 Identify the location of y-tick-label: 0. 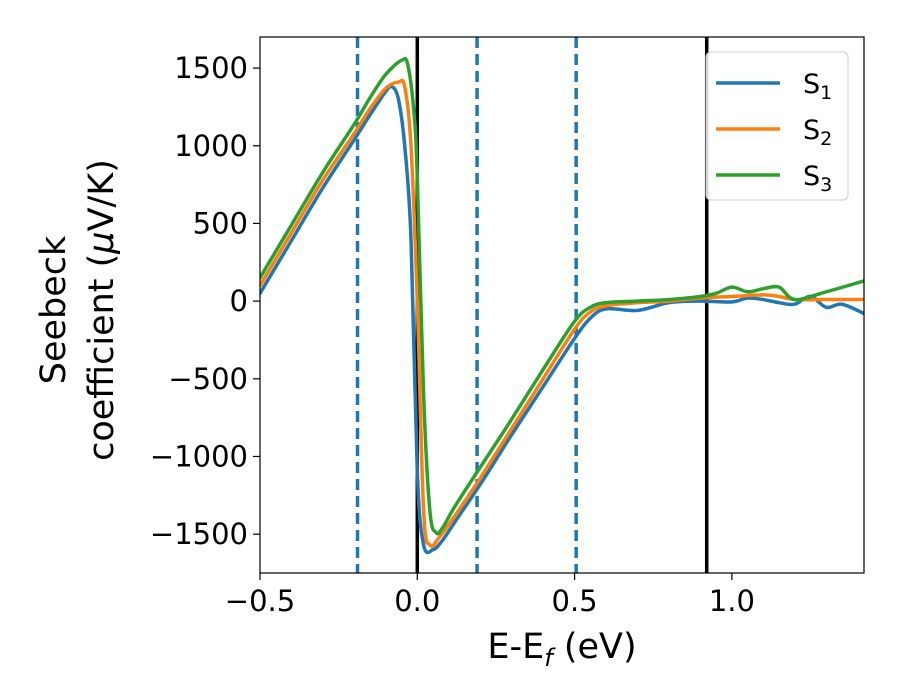
(239, 301).